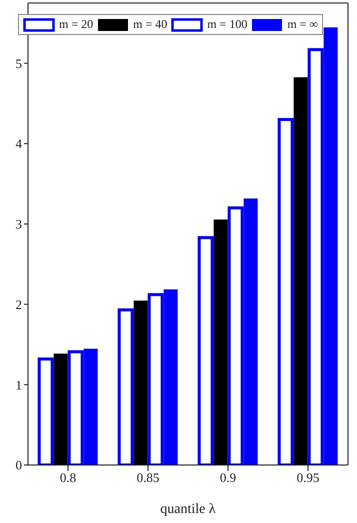 The width and height of the screenshot is (357, 523). What do you see at coordinates (228, 478) in the screenshot?
I see `x-tick-label: 0.9` at bounding box center [228, 478].